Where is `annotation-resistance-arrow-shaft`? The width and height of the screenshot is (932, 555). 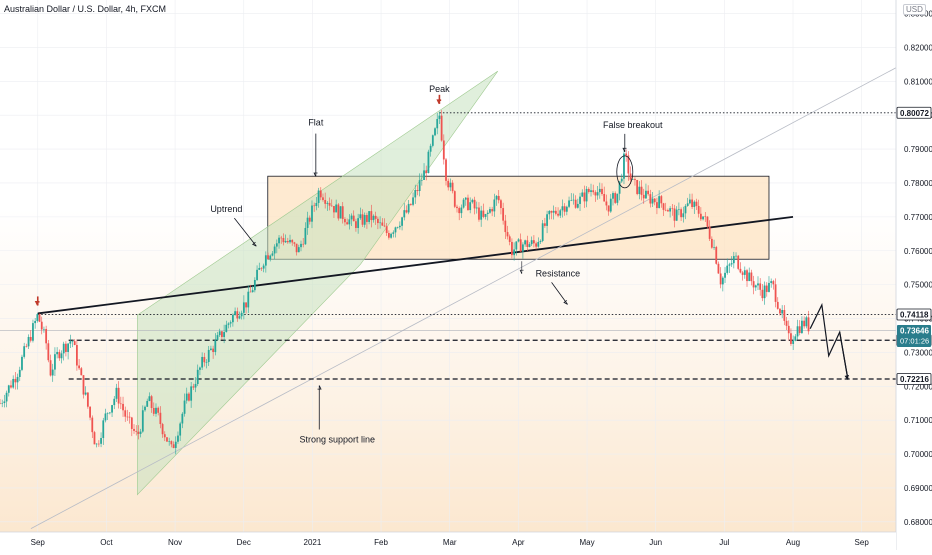
annotation-resistance-arrow-shaft is located at coordinates (559, 293).